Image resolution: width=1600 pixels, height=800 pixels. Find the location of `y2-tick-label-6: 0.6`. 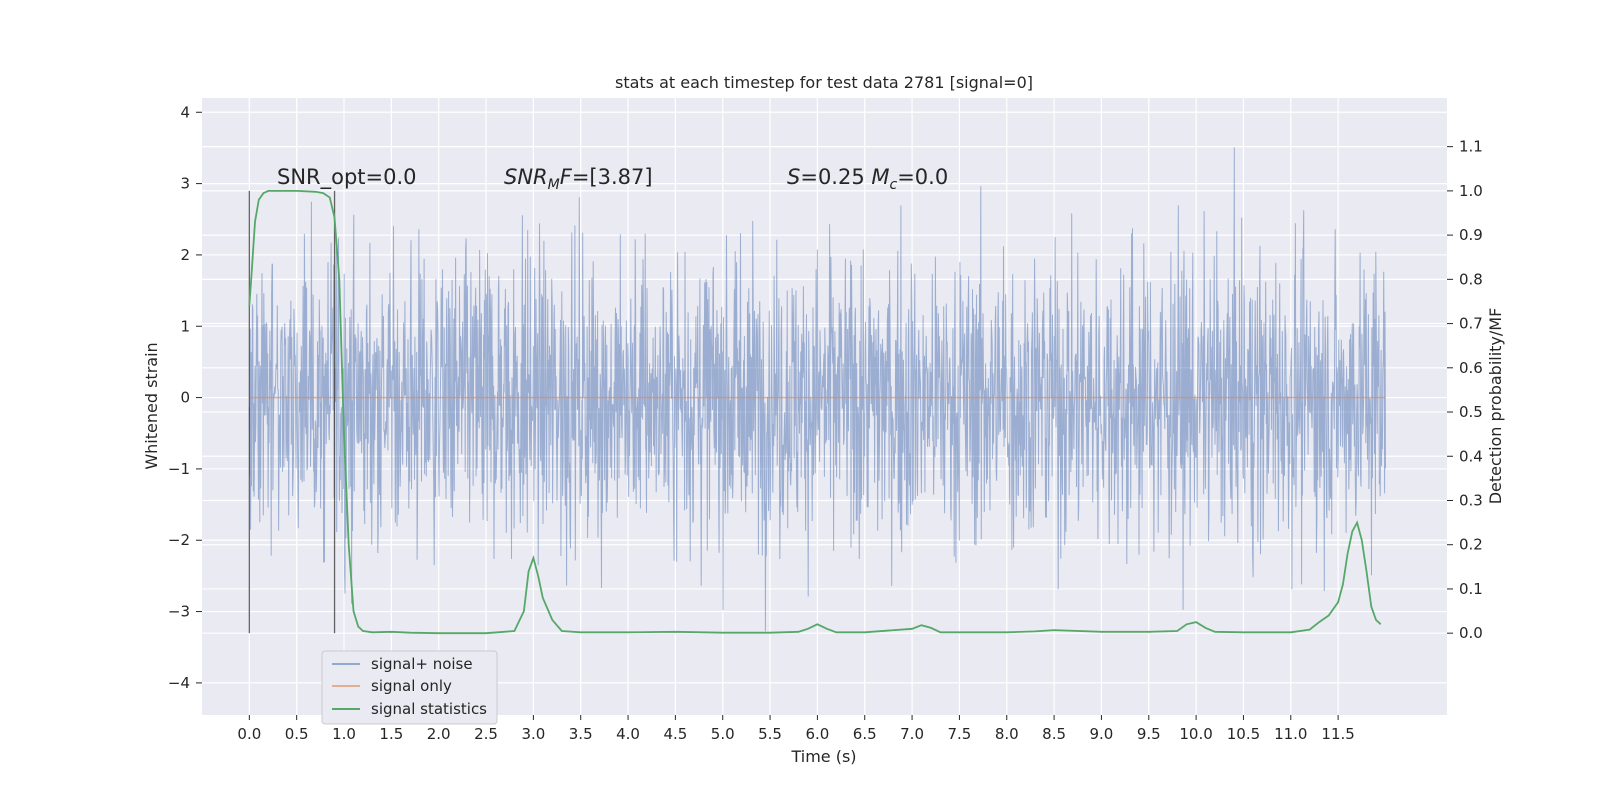

y2-tick-label-6: 0.6 is located at coordinates (1471, 368).